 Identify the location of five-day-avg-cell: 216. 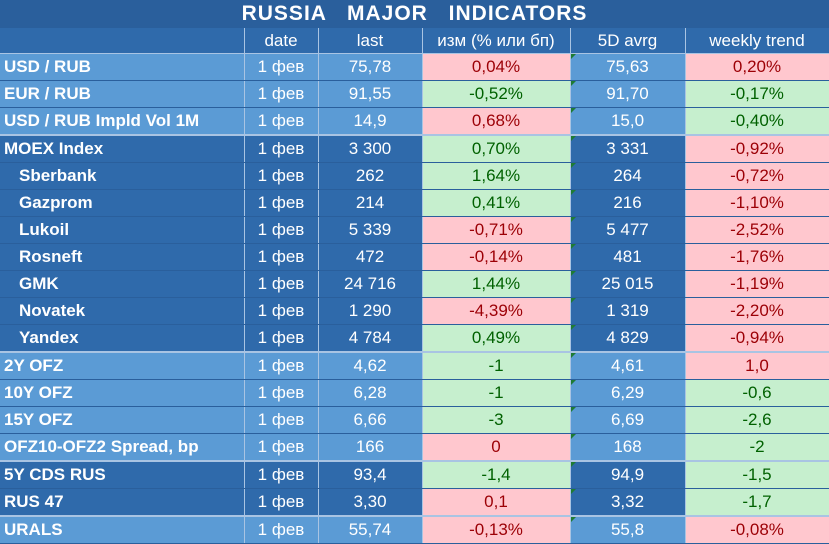
(628, 203).